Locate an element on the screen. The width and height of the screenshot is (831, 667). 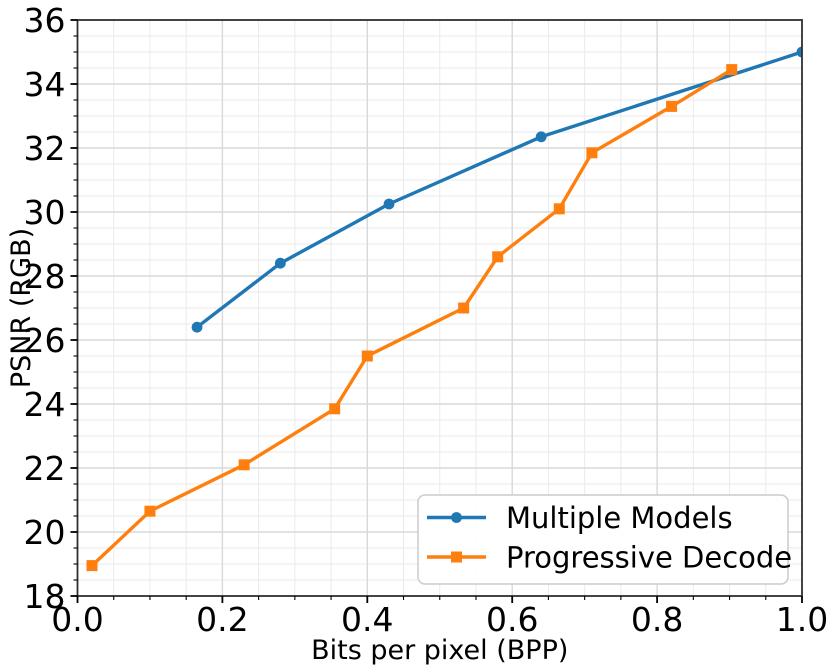
y-tick-label: 34 is located at coordinates (45, 84).